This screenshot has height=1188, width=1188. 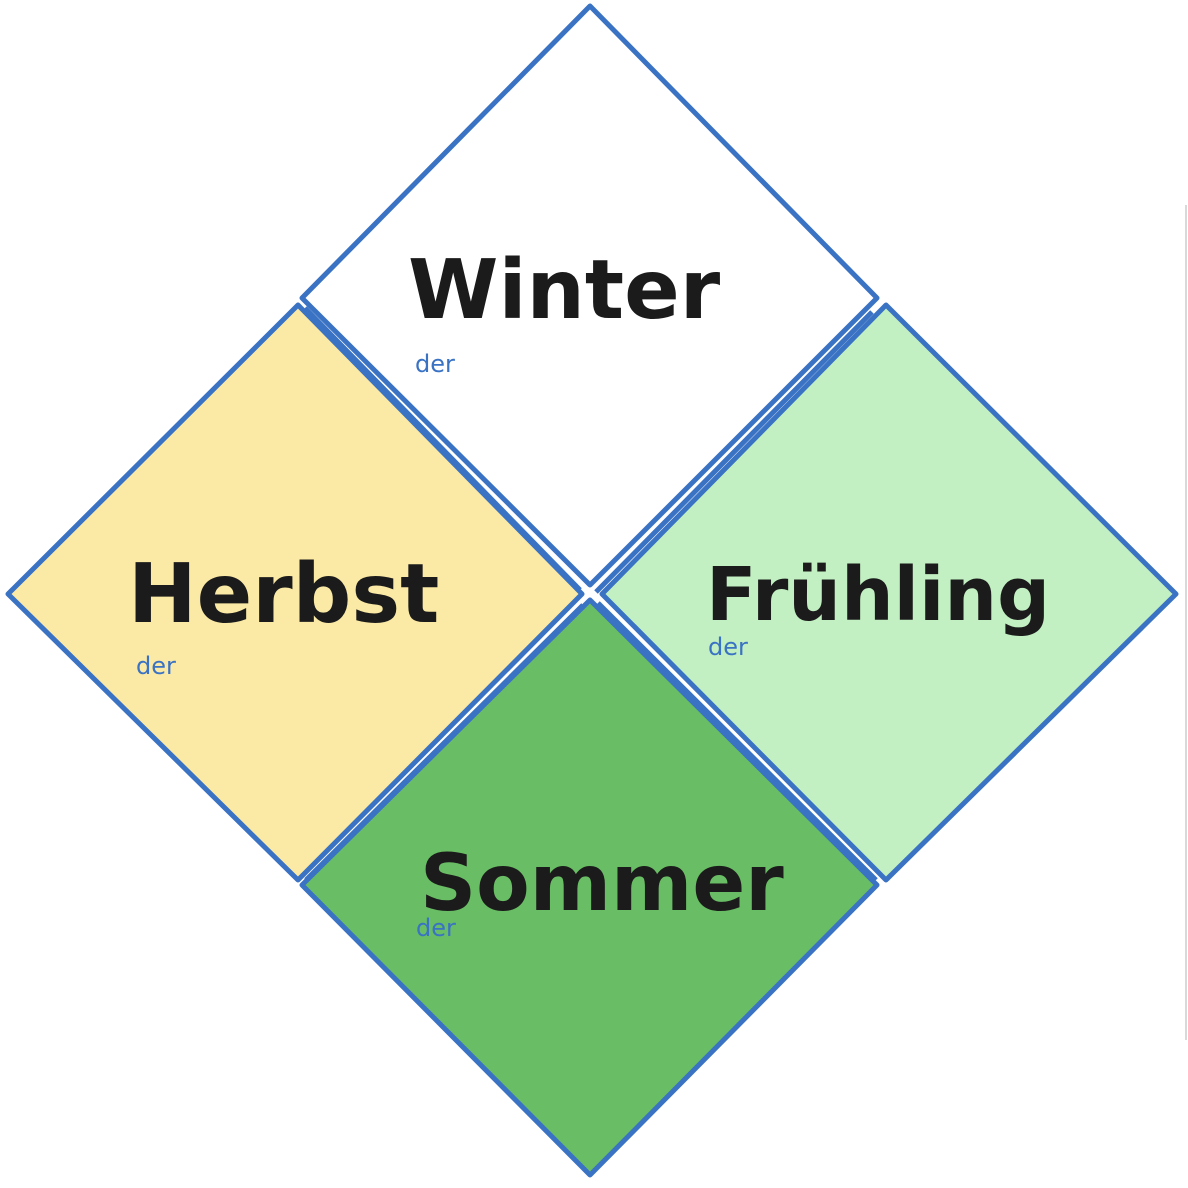 What do you see at coordinates (442, 449) in the screenshot?
I see `edge-winter-autumn` at bounding box center [442, 449].